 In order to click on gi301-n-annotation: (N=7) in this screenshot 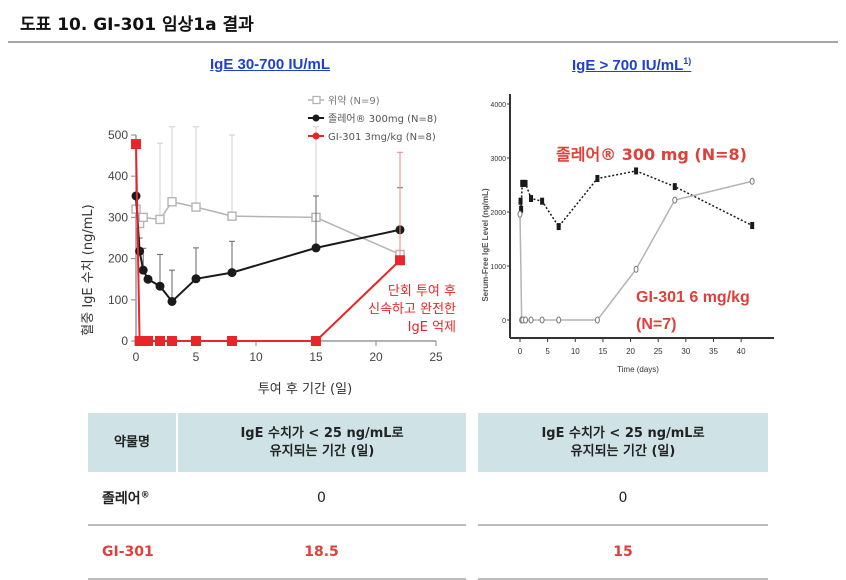, I will do `click(656, 324)`.